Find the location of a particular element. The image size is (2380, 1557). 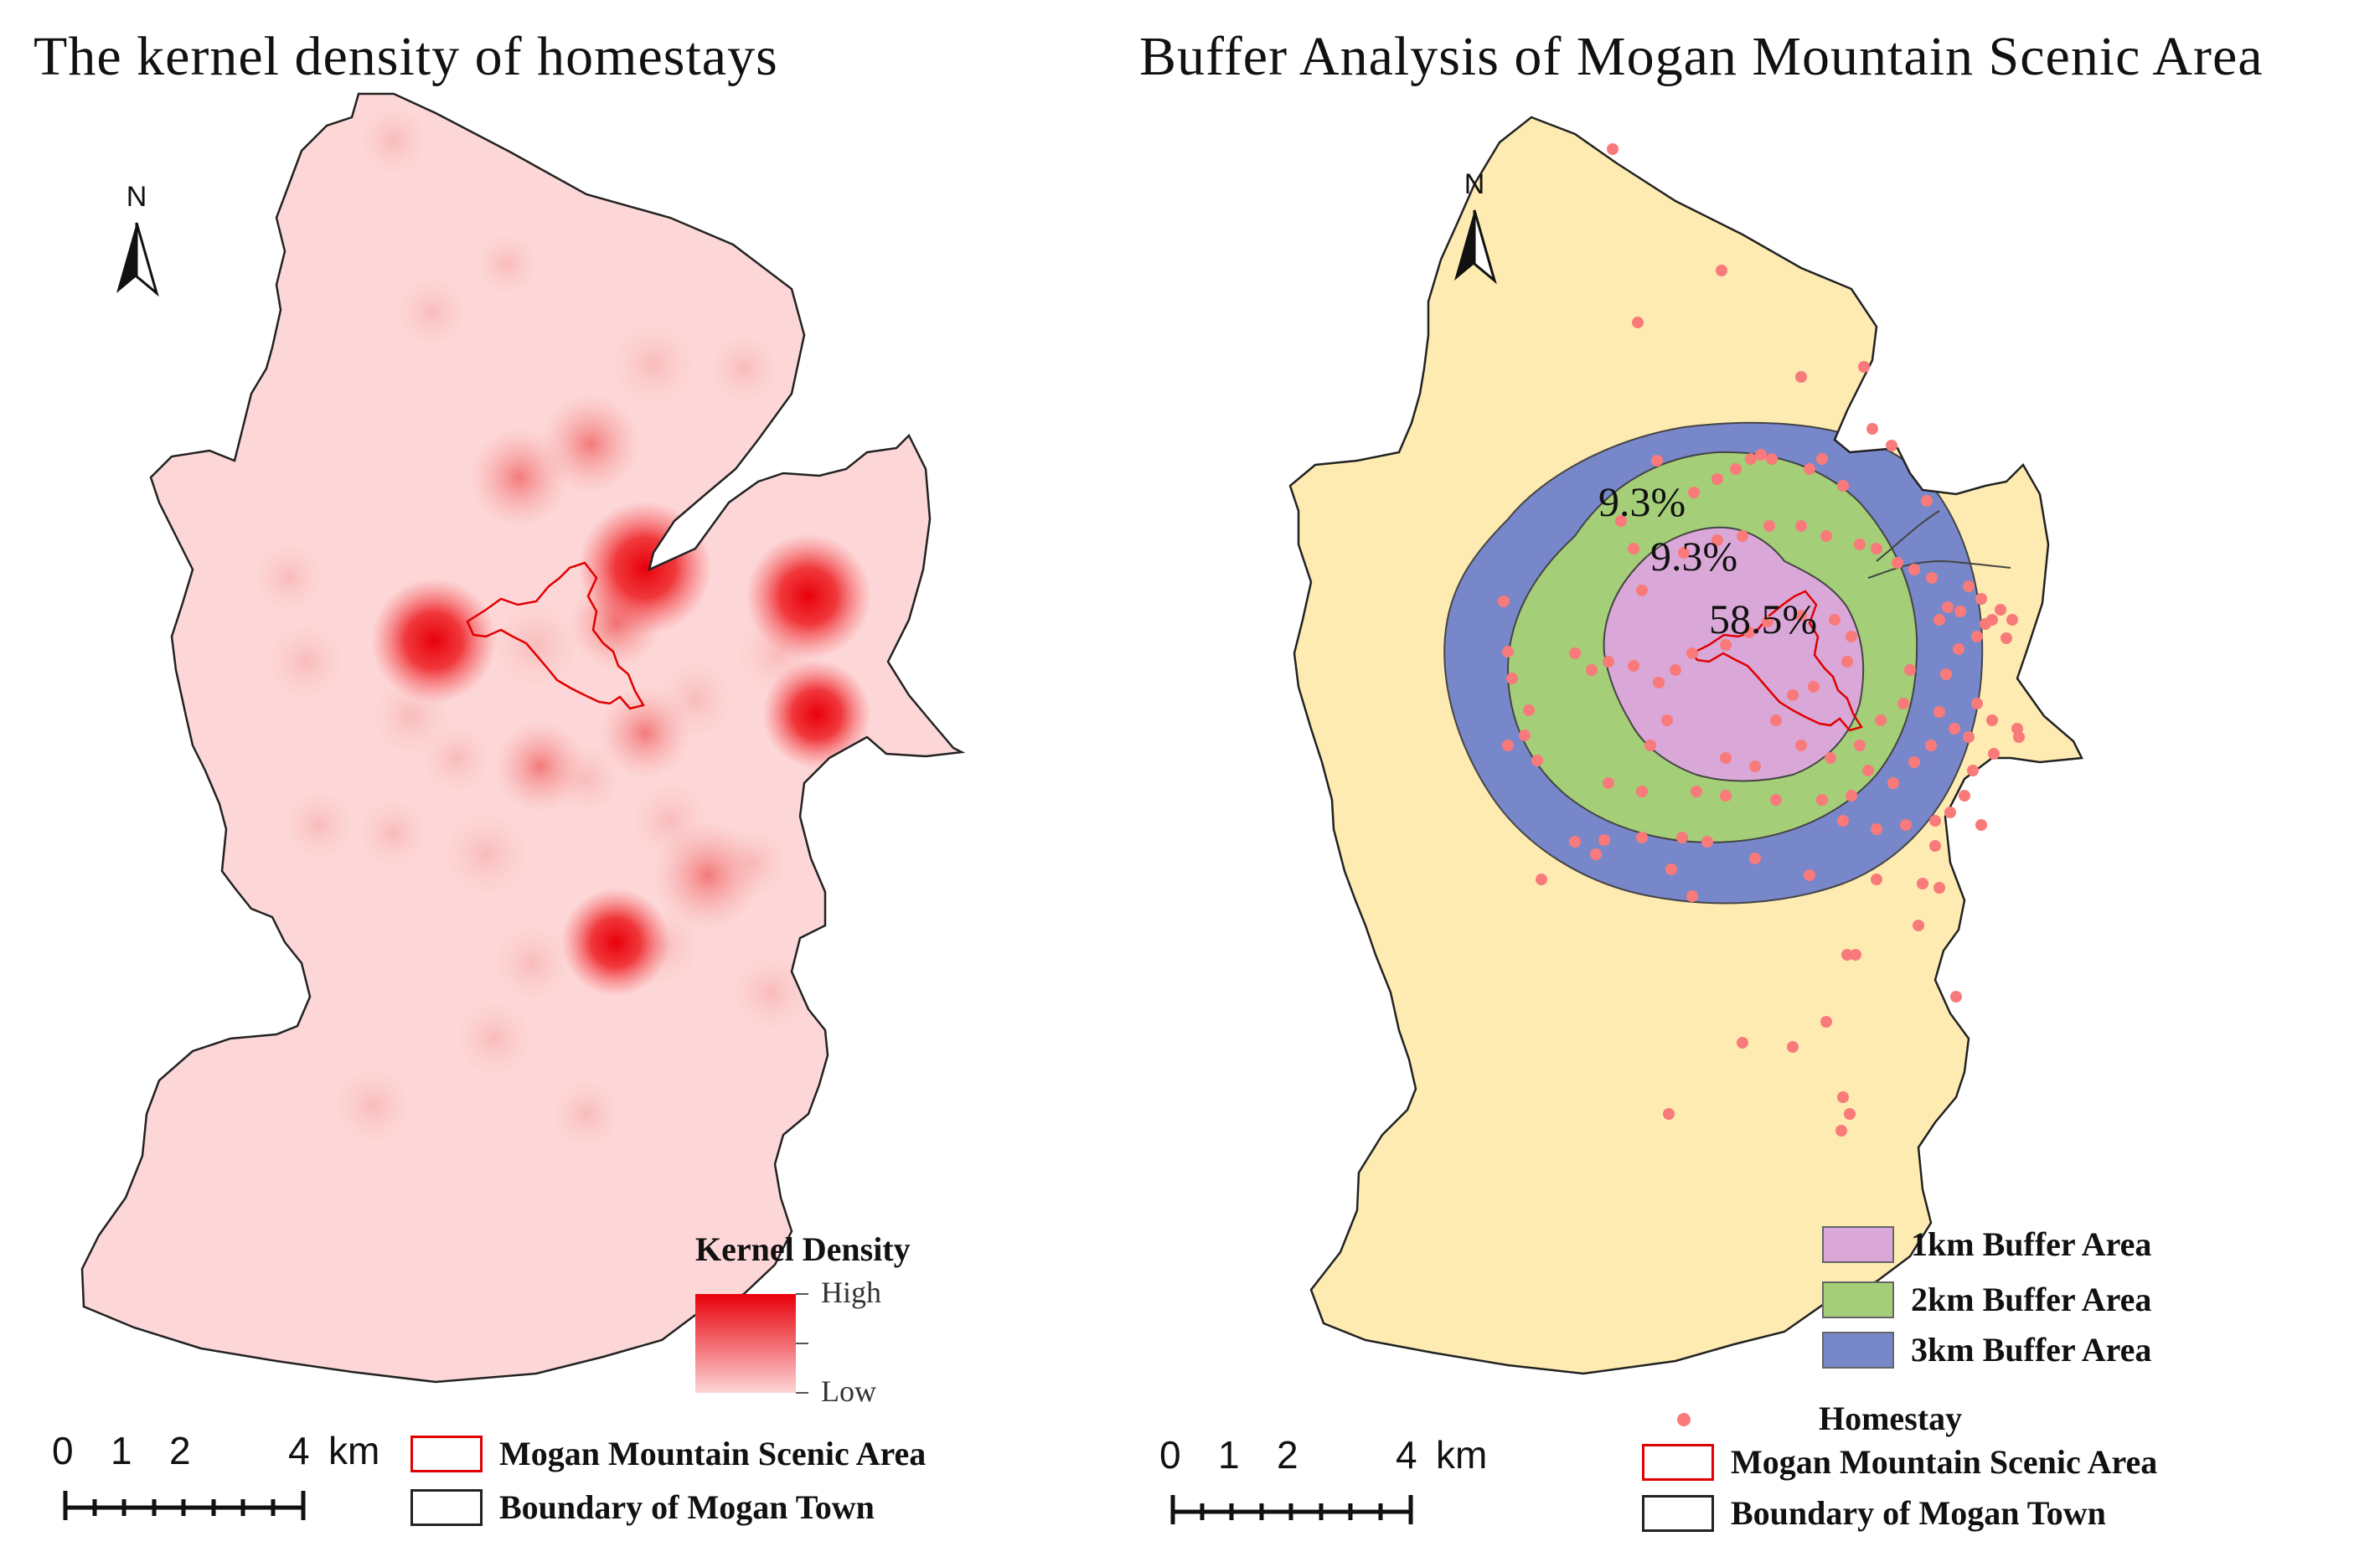

kernel-density-legend-title: Kernel Density is located at coordinates (803, 1249).